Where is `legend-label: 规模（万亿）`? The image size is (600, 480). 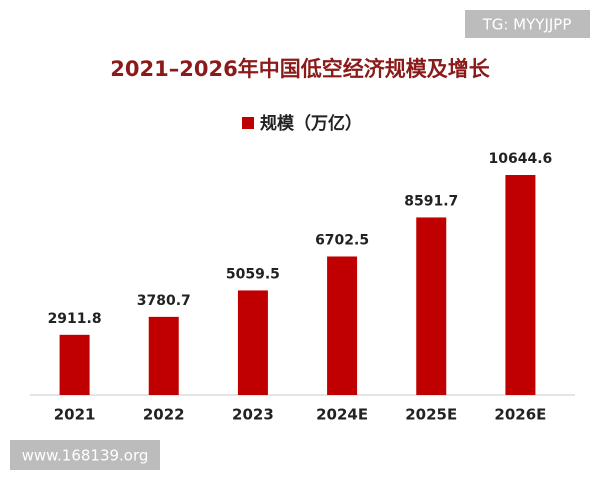
legend-label: 规模（万亿） is located at coordinates (311, 123).